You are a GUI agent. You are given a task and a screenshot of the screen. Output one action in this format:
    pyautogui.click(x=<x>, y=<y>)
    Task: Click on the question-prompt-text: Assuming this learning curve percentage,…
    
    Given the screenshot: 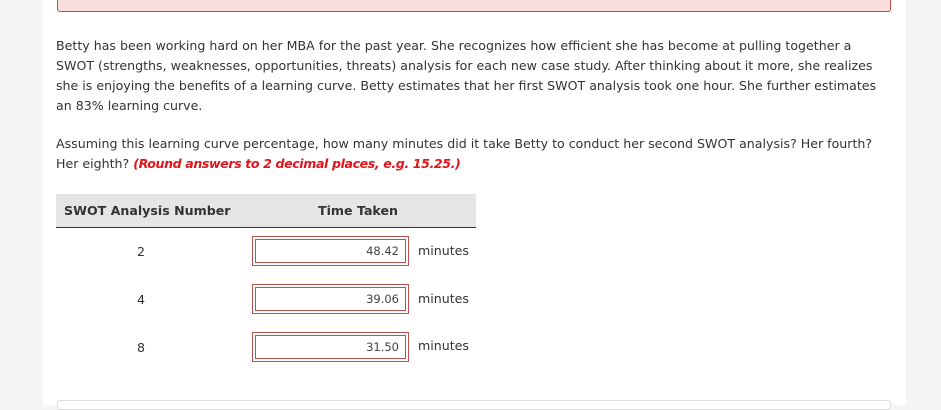 What is the action you would take?
    pyautogui.click(x=464, y=153)
    